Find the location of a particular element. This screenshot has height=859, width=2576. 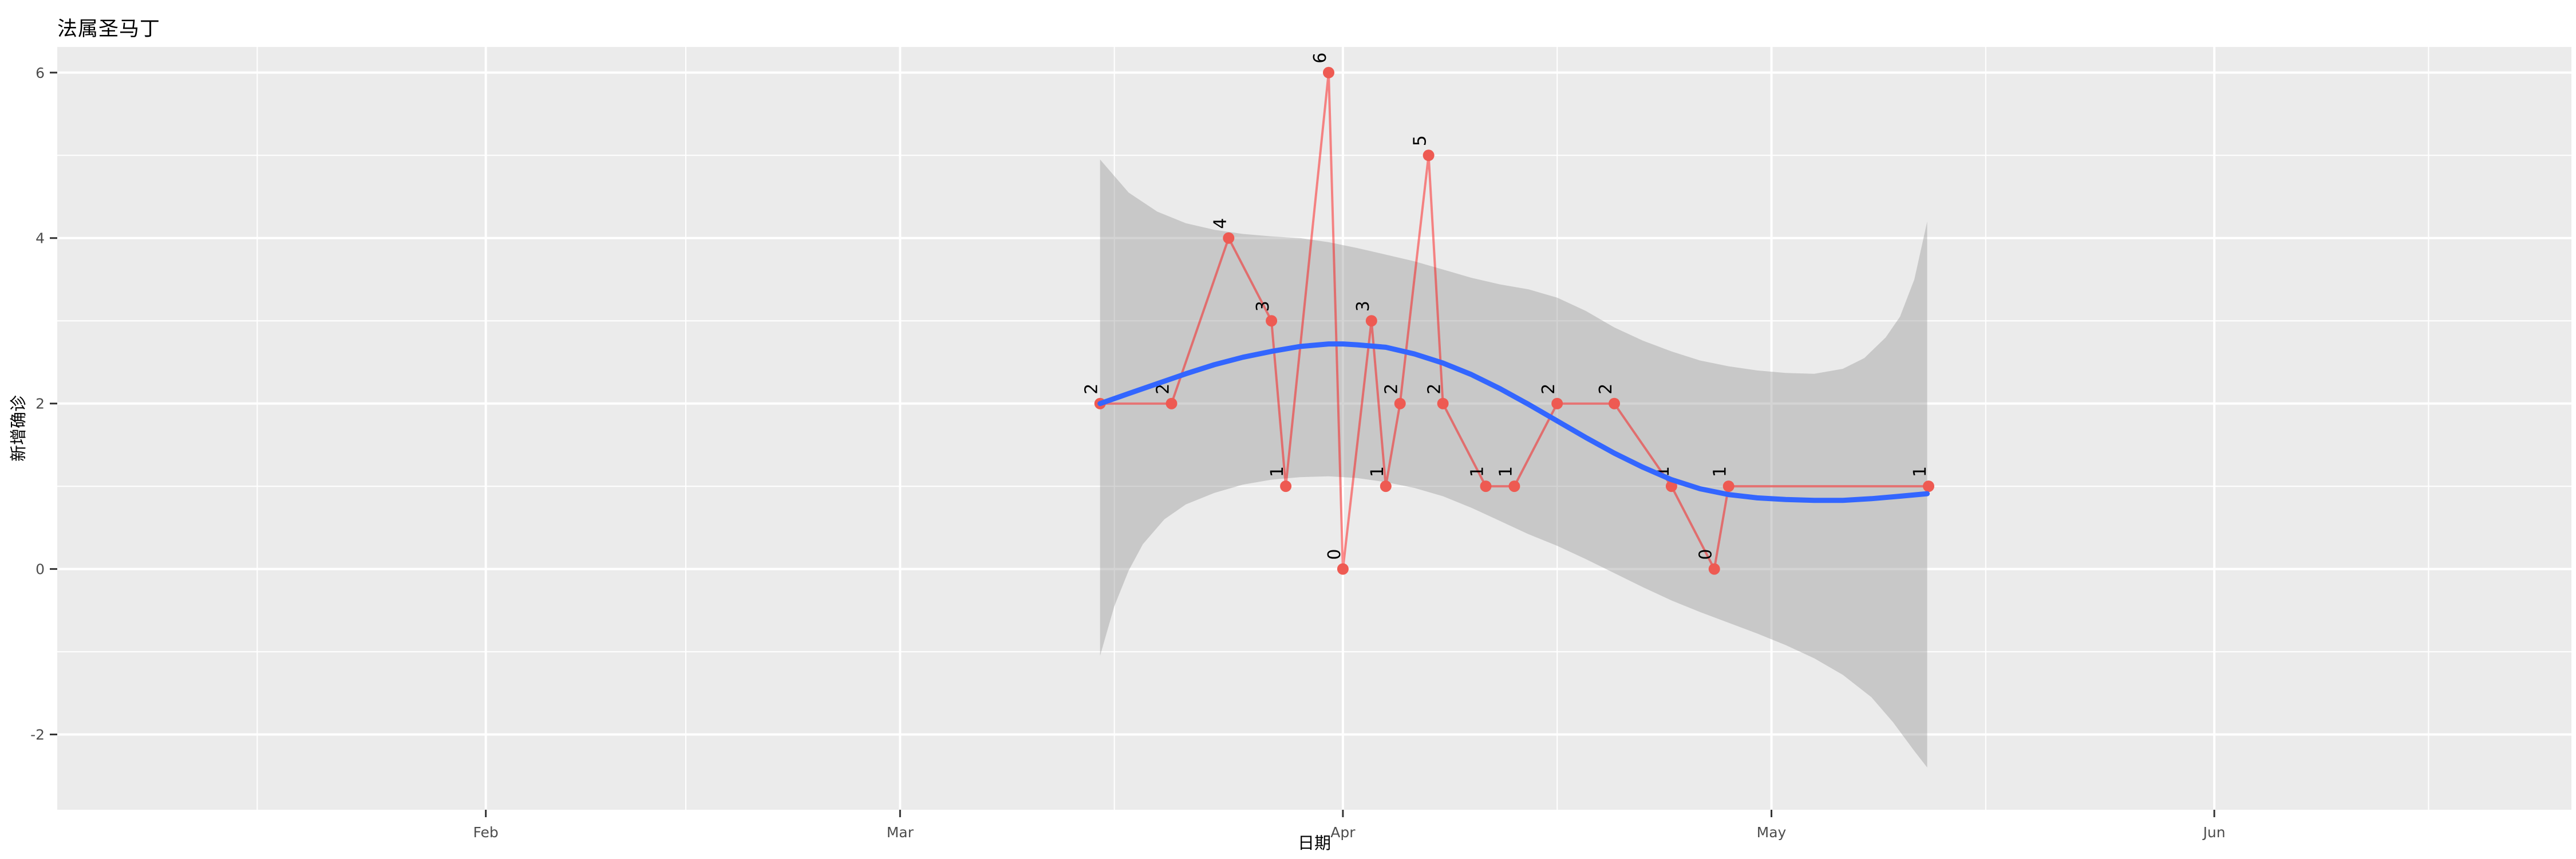

x-axis-title: 日期 is located at coordinates (1314, 843).